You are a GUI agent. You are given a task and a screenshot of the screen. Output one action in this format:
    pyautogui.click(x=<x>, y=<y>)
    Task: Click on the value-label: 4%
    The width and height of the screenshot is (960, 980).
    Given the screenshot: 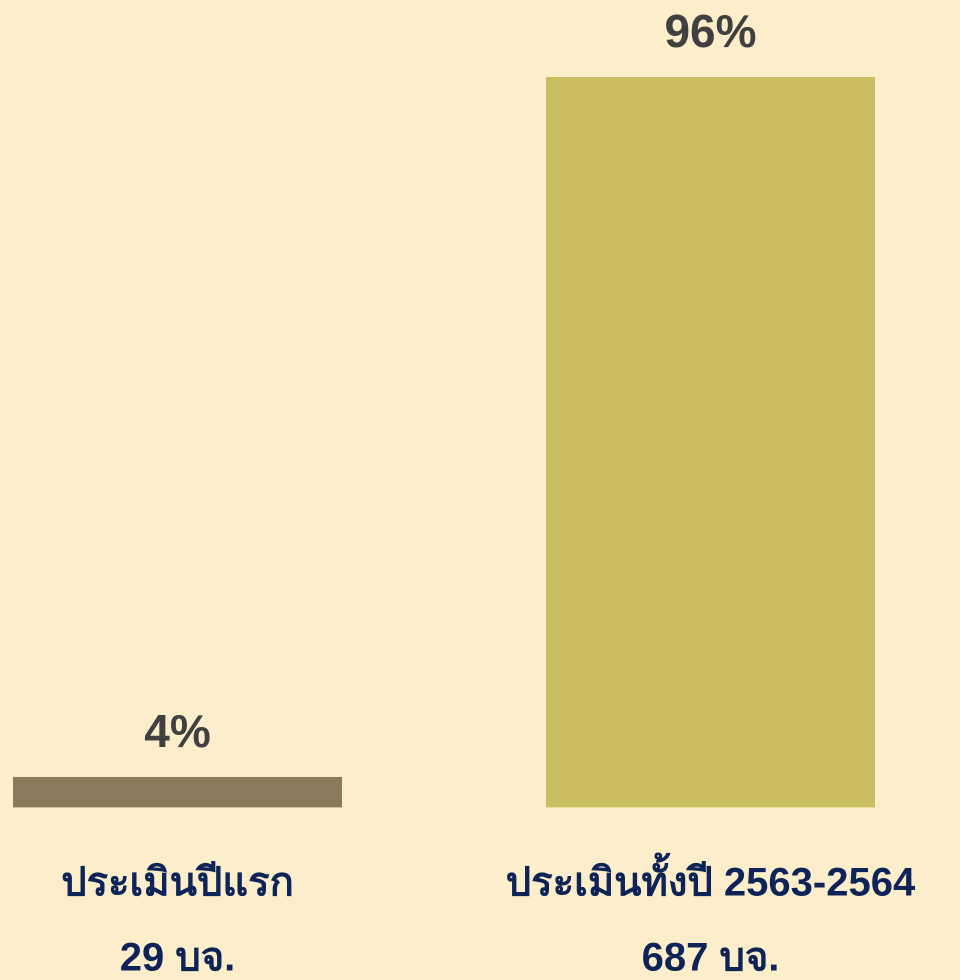 What is the action you would take?
    pyautogui.click(x=177, y=731)
    